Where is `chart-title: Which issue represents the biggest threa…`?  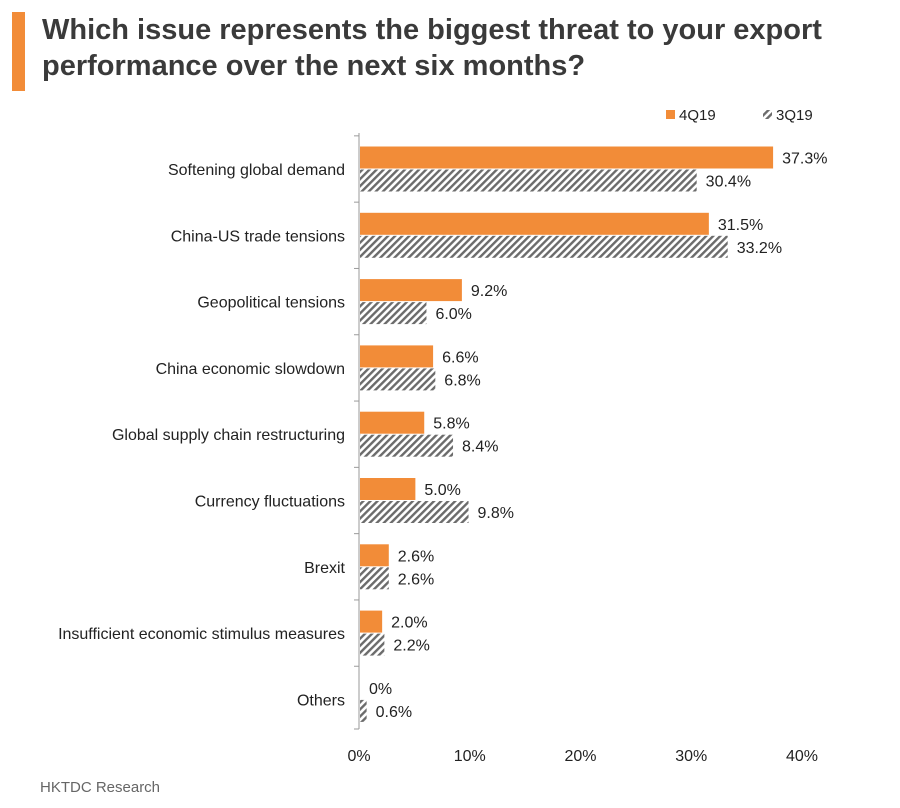 chart-title: Which issue represents the biggest threa… is located at coordinates (432, 48).